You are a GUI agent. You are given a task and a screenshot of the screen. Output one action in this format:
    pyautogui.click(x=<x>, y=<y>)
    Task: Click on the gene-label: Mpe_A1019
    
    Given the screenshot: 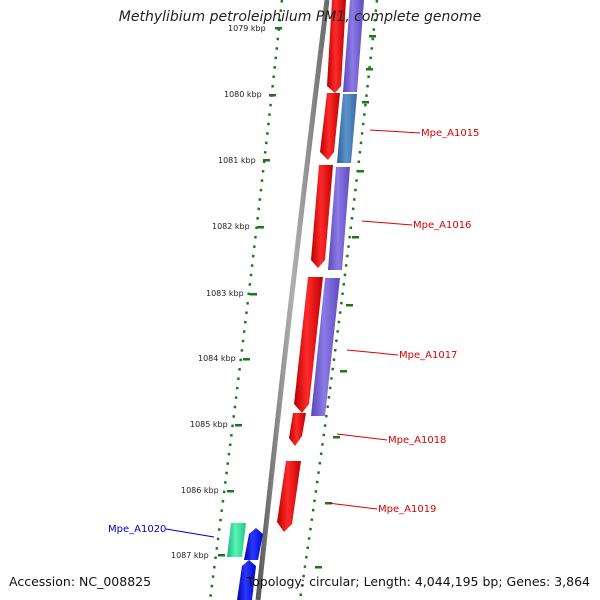 What is the action you would take?
    pyautogui.click(x=407, y=509)
    